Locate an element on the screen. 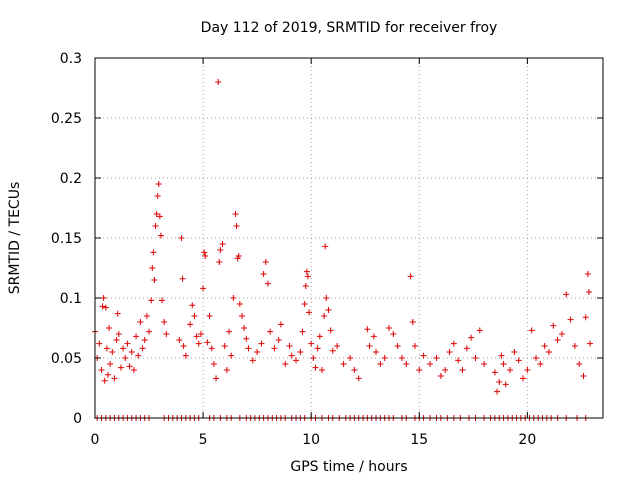 The image size is (640, 480). y-tick-label: 0.25 is located at coordinates (66, 119).